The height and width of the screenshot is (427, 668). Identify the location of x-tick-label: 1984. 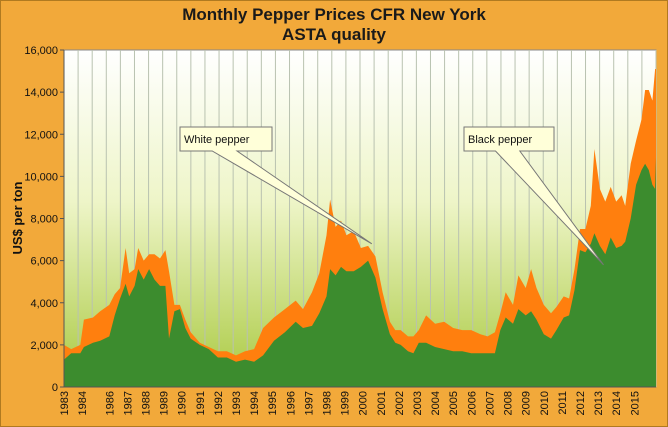
(83, 403).